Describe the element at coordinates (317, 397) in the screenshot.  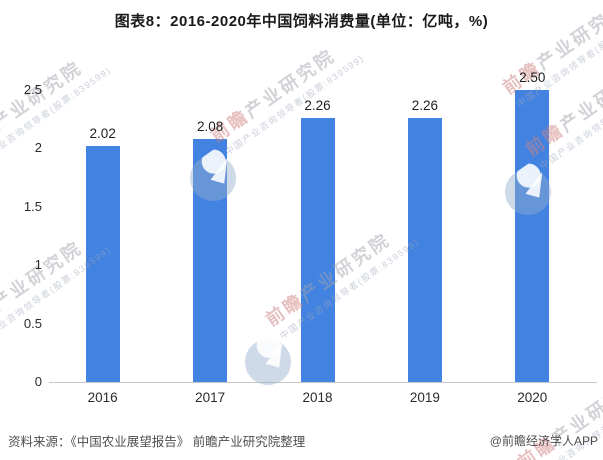
I see `x-axis-tick-label: 2018` at that location.